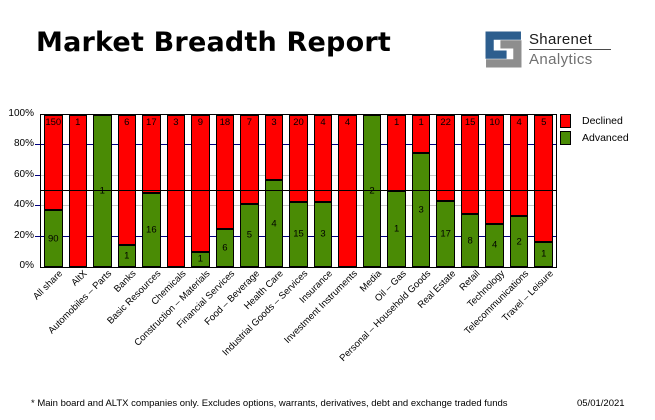 Image resolution: width=655 pixels, height=420 pixels. Describe the element at coordinates (249, 122) in the screenshot. I see `declined-value-label: 7` at that location.